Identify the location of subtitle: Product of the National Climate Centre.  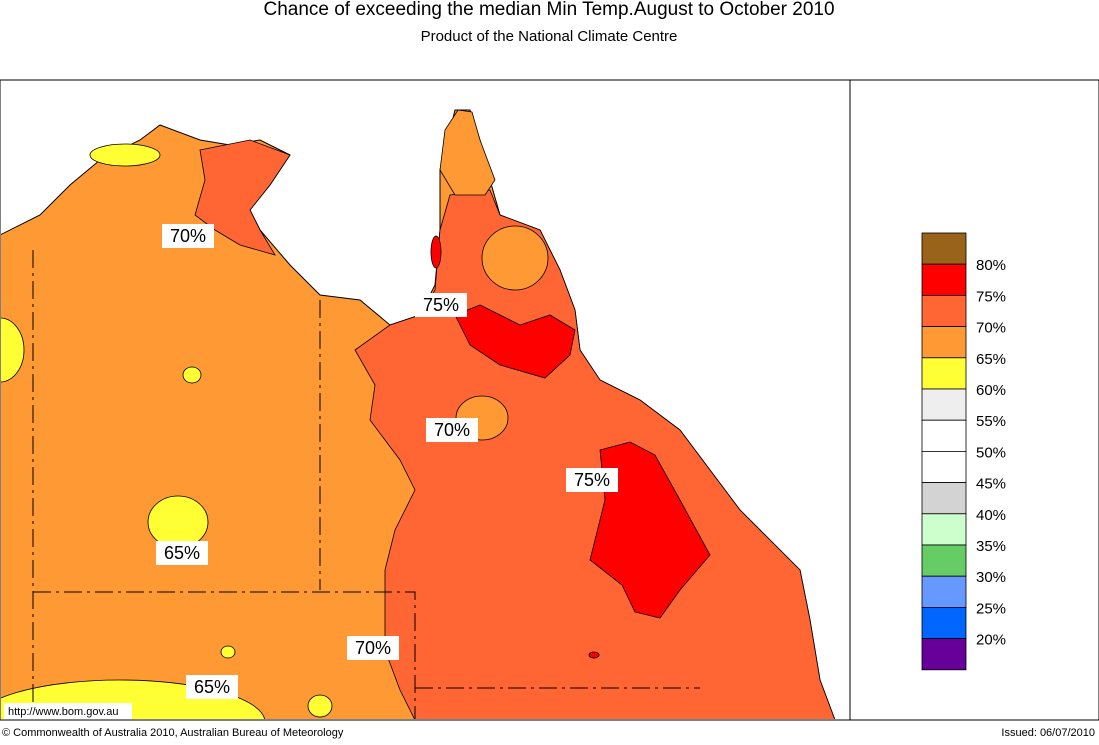
(549, 36).